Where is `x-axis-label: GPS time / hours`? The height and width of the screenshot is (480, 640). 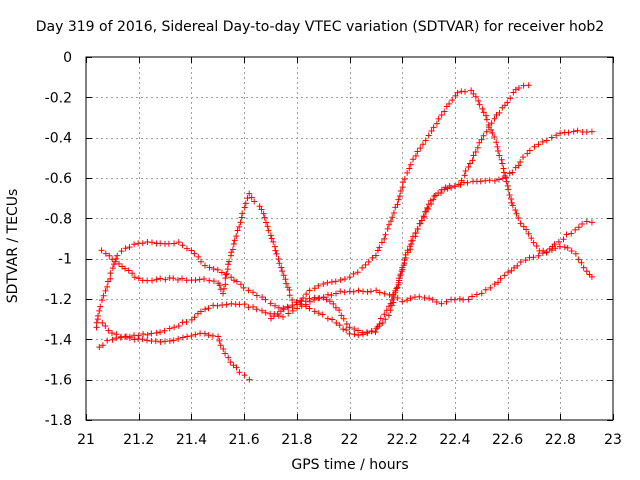
x-axis-label: GPS time / hours is located at coordinates (350, 465).